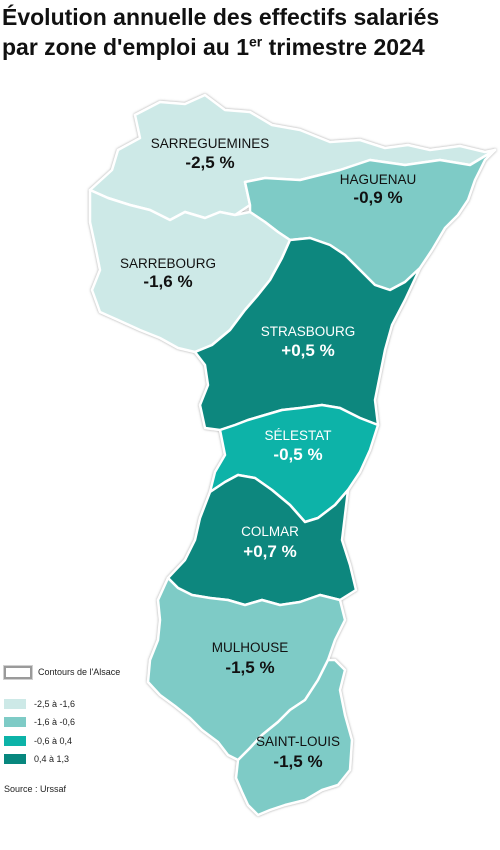  Describe the element at coordinates (168, 263) in the screenshot. I see `zone-label-sarrebourg: SARREBOURG` at that location.